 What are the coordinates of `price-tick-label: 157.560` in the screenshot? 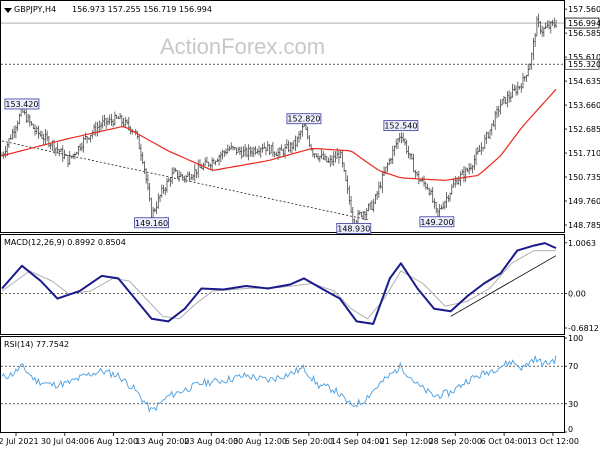 It's located at (584, 9).